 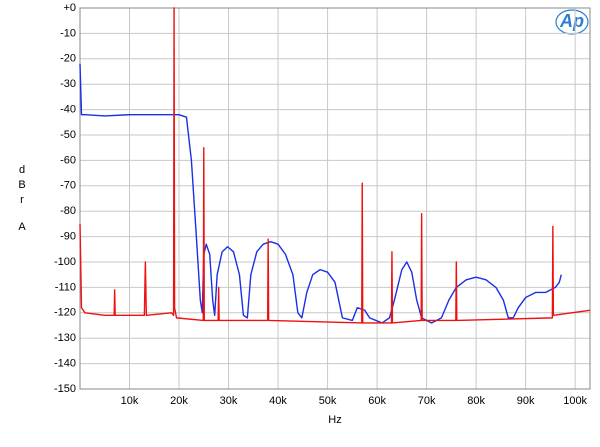 What do you see at coordinates (21, 185) in the screenshot?
I see `y-axis-label: B` at bounding box center [21, 185].